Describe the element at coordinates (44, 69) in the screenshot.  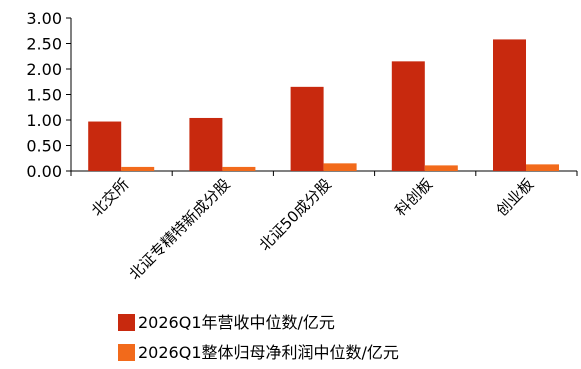
I see `y-tick-label: 2.00` at that location.